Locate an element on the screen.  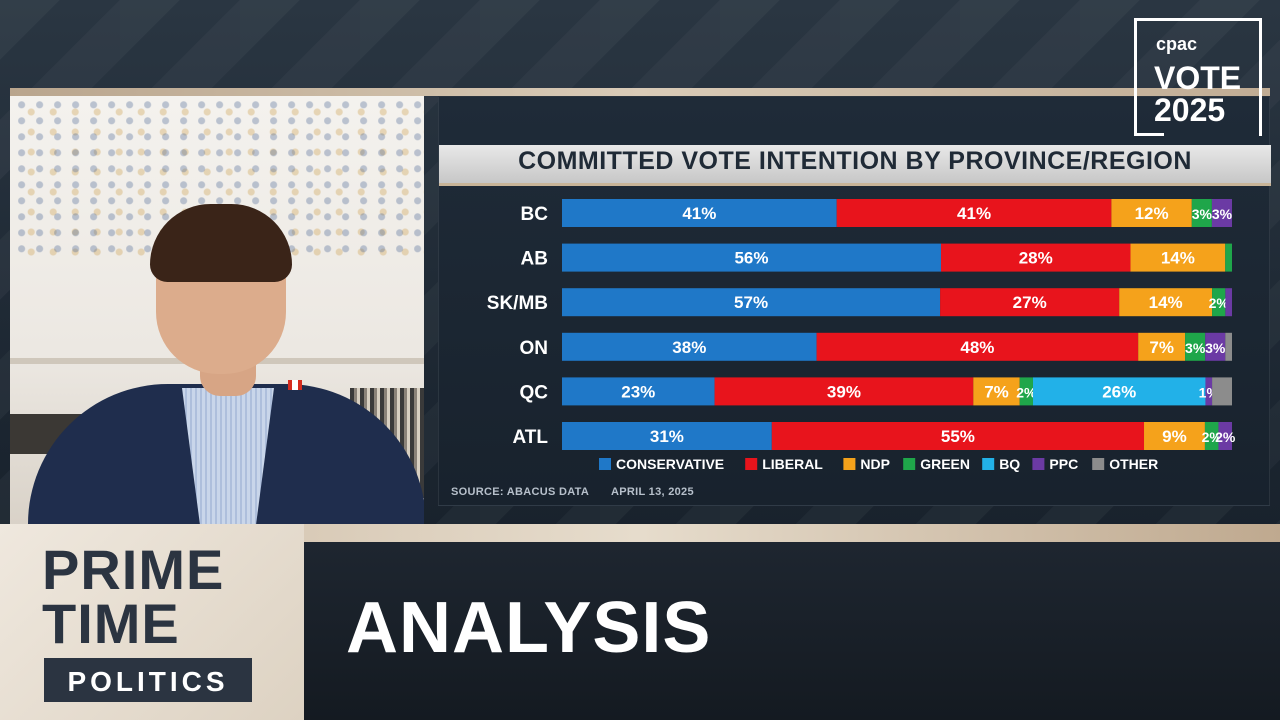
category-label: AB is located at coordinates (534, 259).